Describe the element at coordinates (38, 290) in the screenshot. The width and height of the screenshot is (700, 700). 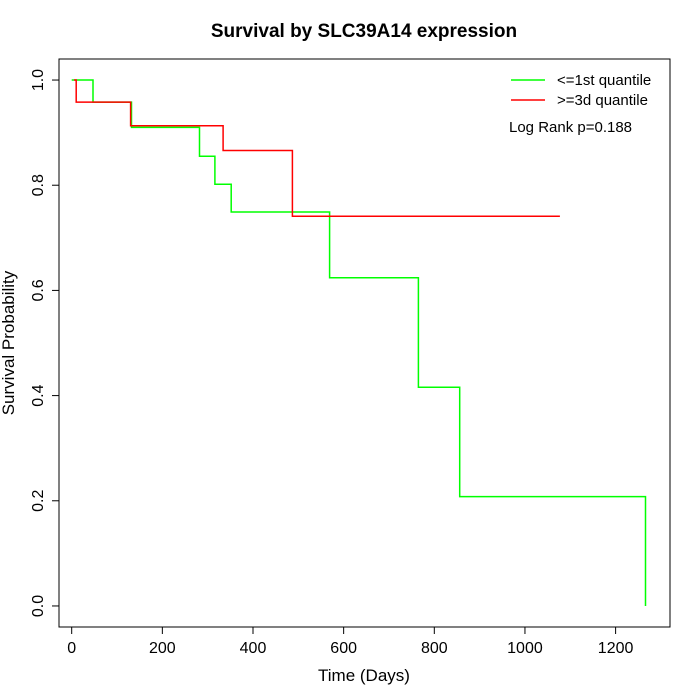
I see `y-tick-label: 0.6` at that location.